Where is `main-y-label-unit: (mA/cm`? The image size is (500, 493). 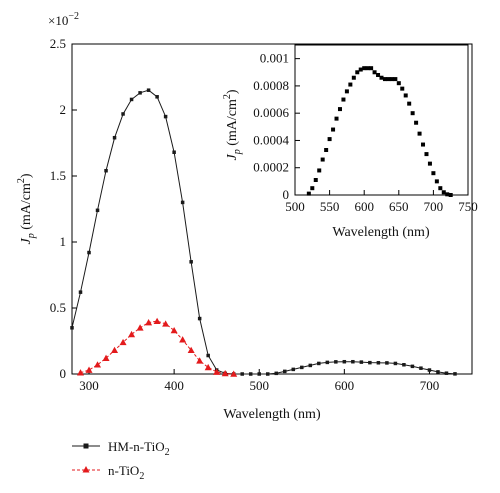 main-y-label-unit: (mA/cm is located at coordinates (26, 208).